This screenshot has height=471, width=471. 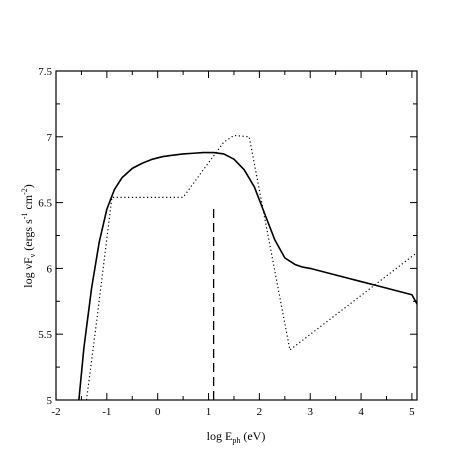 I want to click on x-tick-label: 1, so click(x=209, y=412).